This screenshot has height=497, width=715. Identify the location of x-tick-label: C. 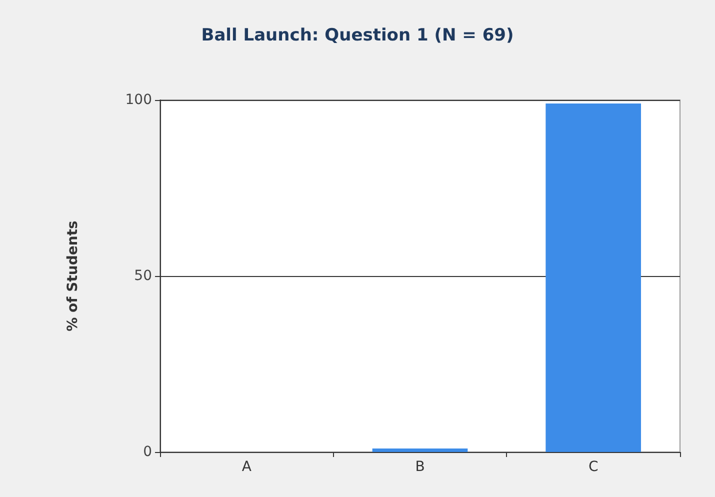
(593, 467).